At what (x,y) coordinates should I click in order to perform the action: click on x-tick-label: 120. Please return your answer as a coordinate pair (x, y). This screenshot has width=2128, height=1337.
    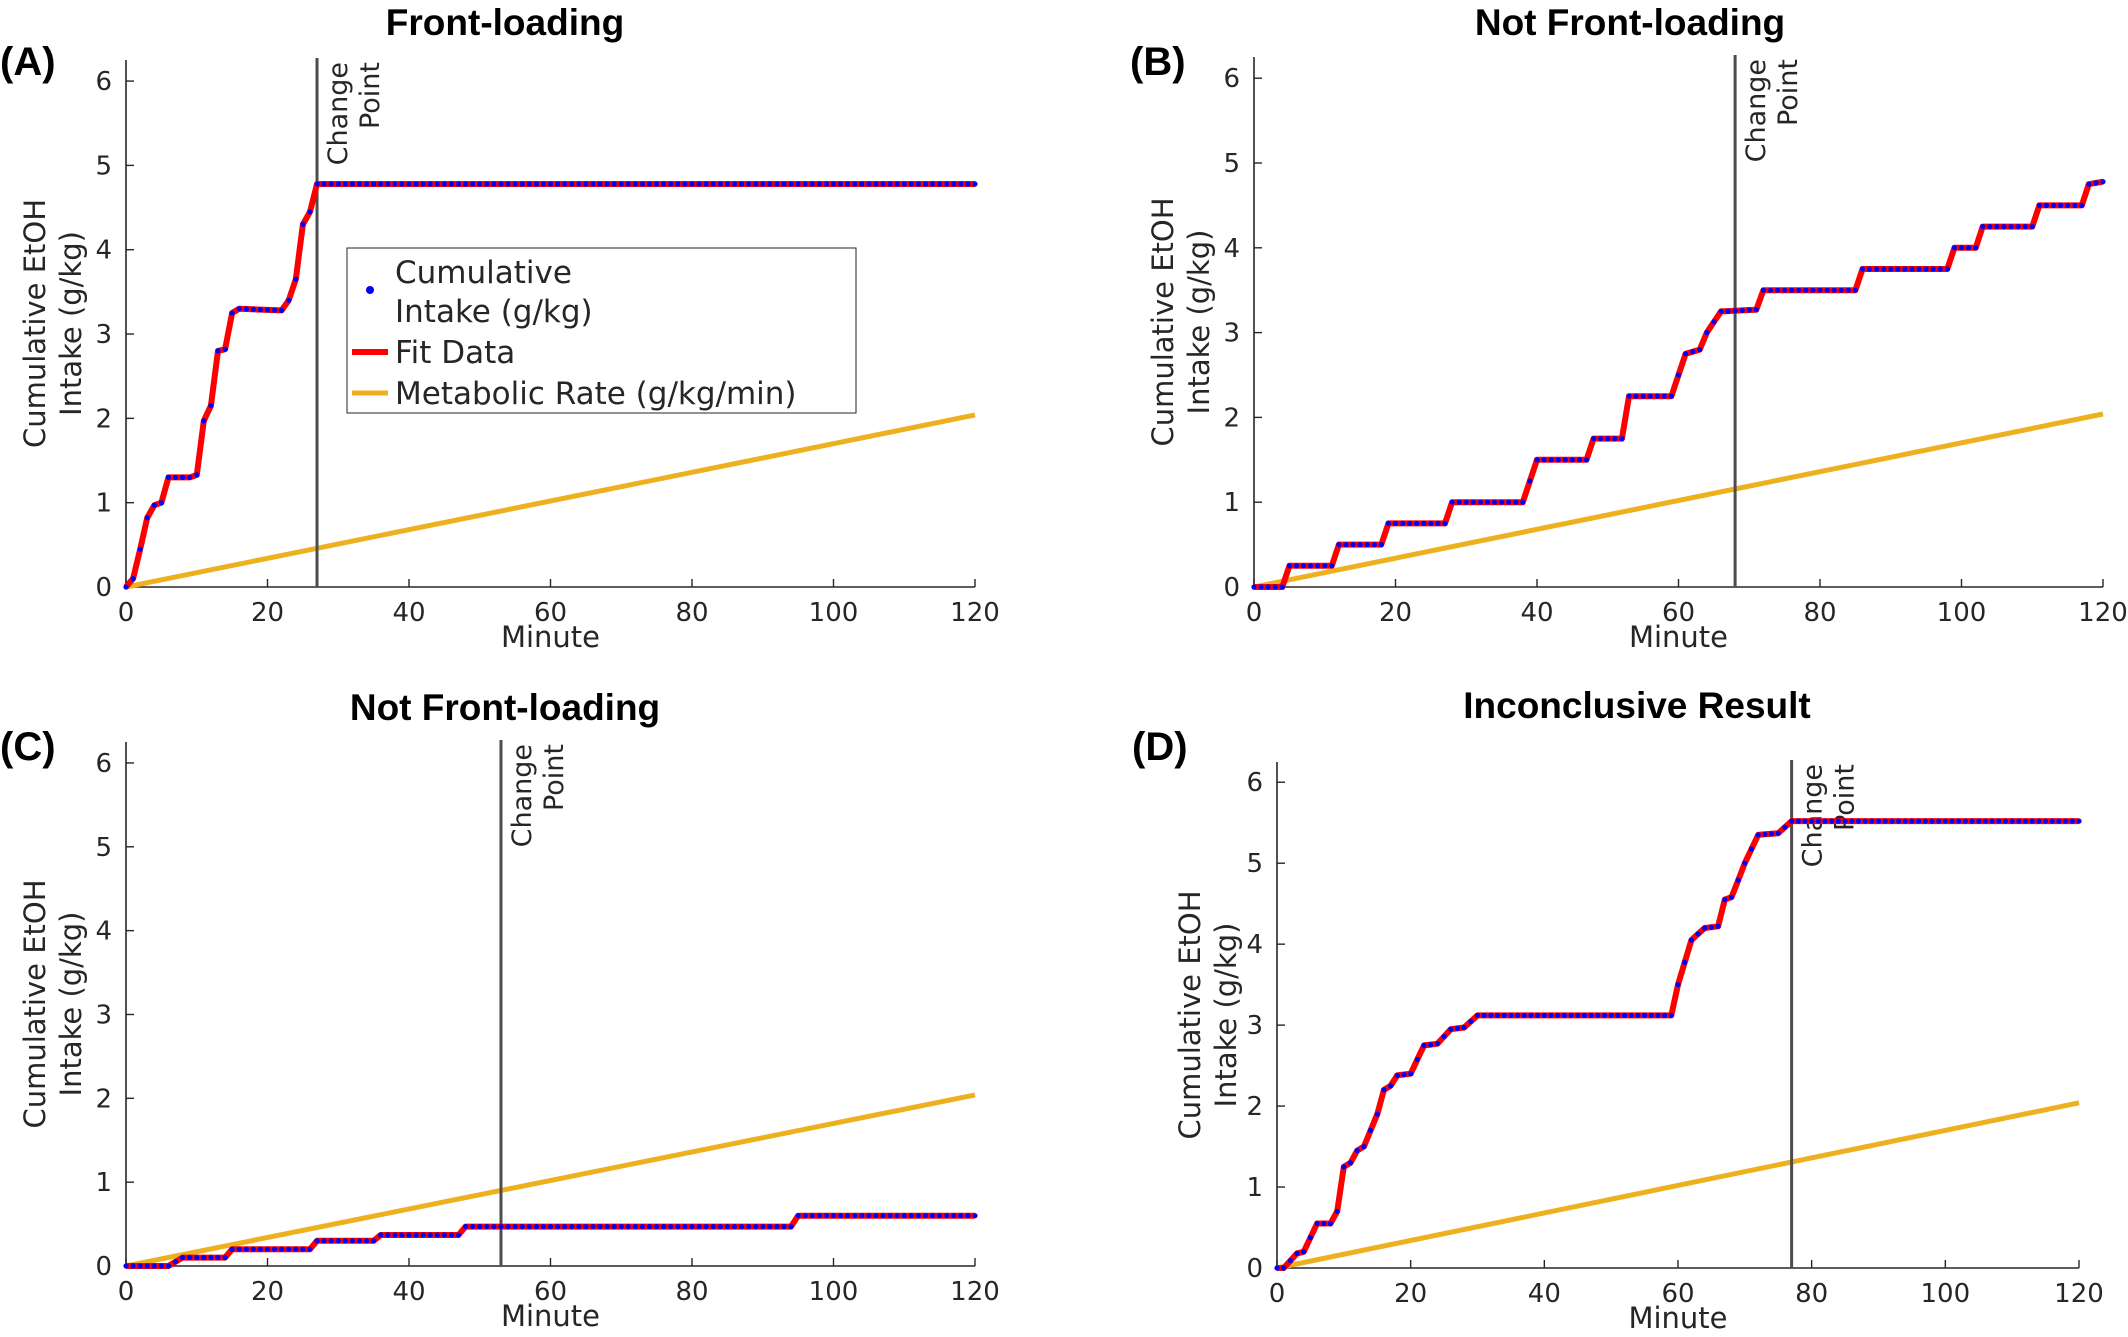
    Looking at the image, I should click on (2079, 1294).